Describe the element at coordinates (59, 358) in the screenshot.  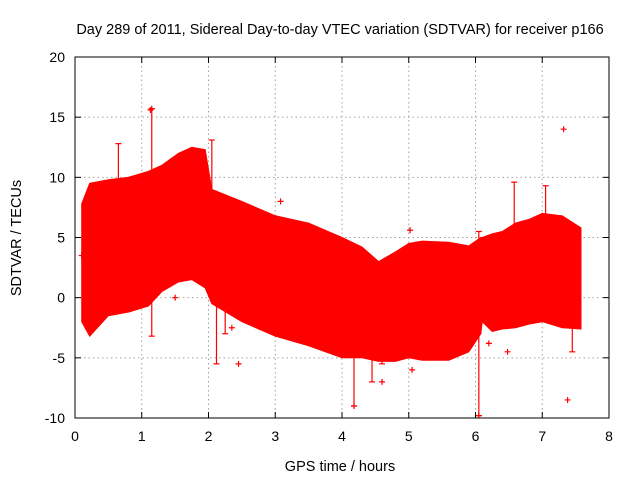
I see `y-tick-label: -5` at that location.